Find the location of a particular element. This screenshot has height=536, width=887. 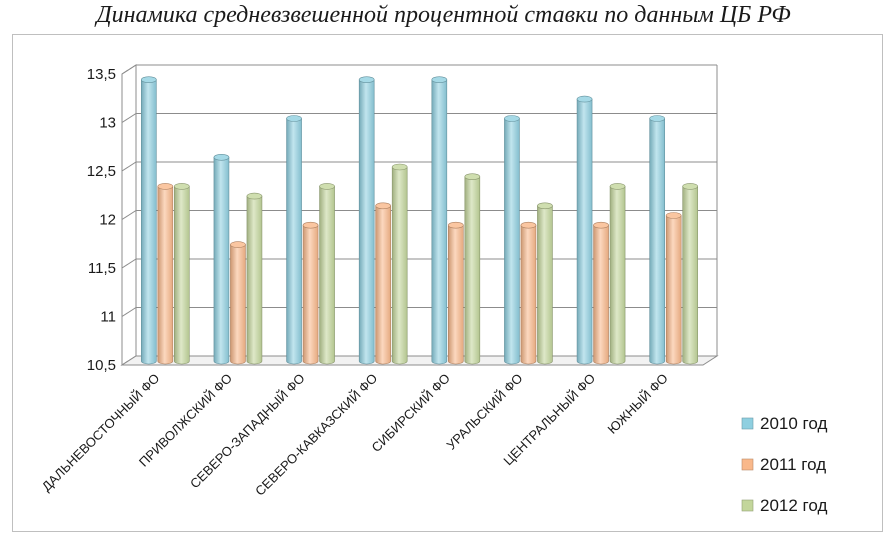

category-label: УРАЛЬСКИЙ ФО is located at coordinates (484, 412).